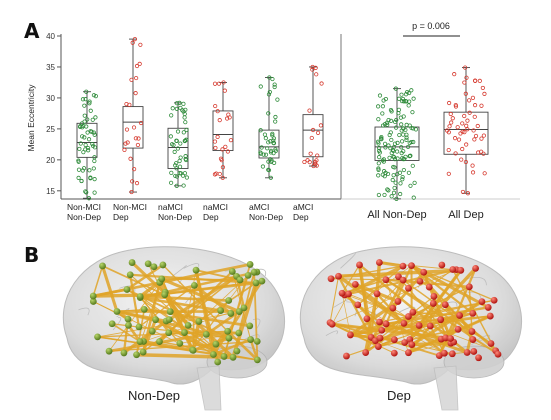 This screenshot has width=551, height=420. Describe the element at coordinates (31, 118) in the screenshot. I see `y-axis-label: Mean Eccentricity` at that location.